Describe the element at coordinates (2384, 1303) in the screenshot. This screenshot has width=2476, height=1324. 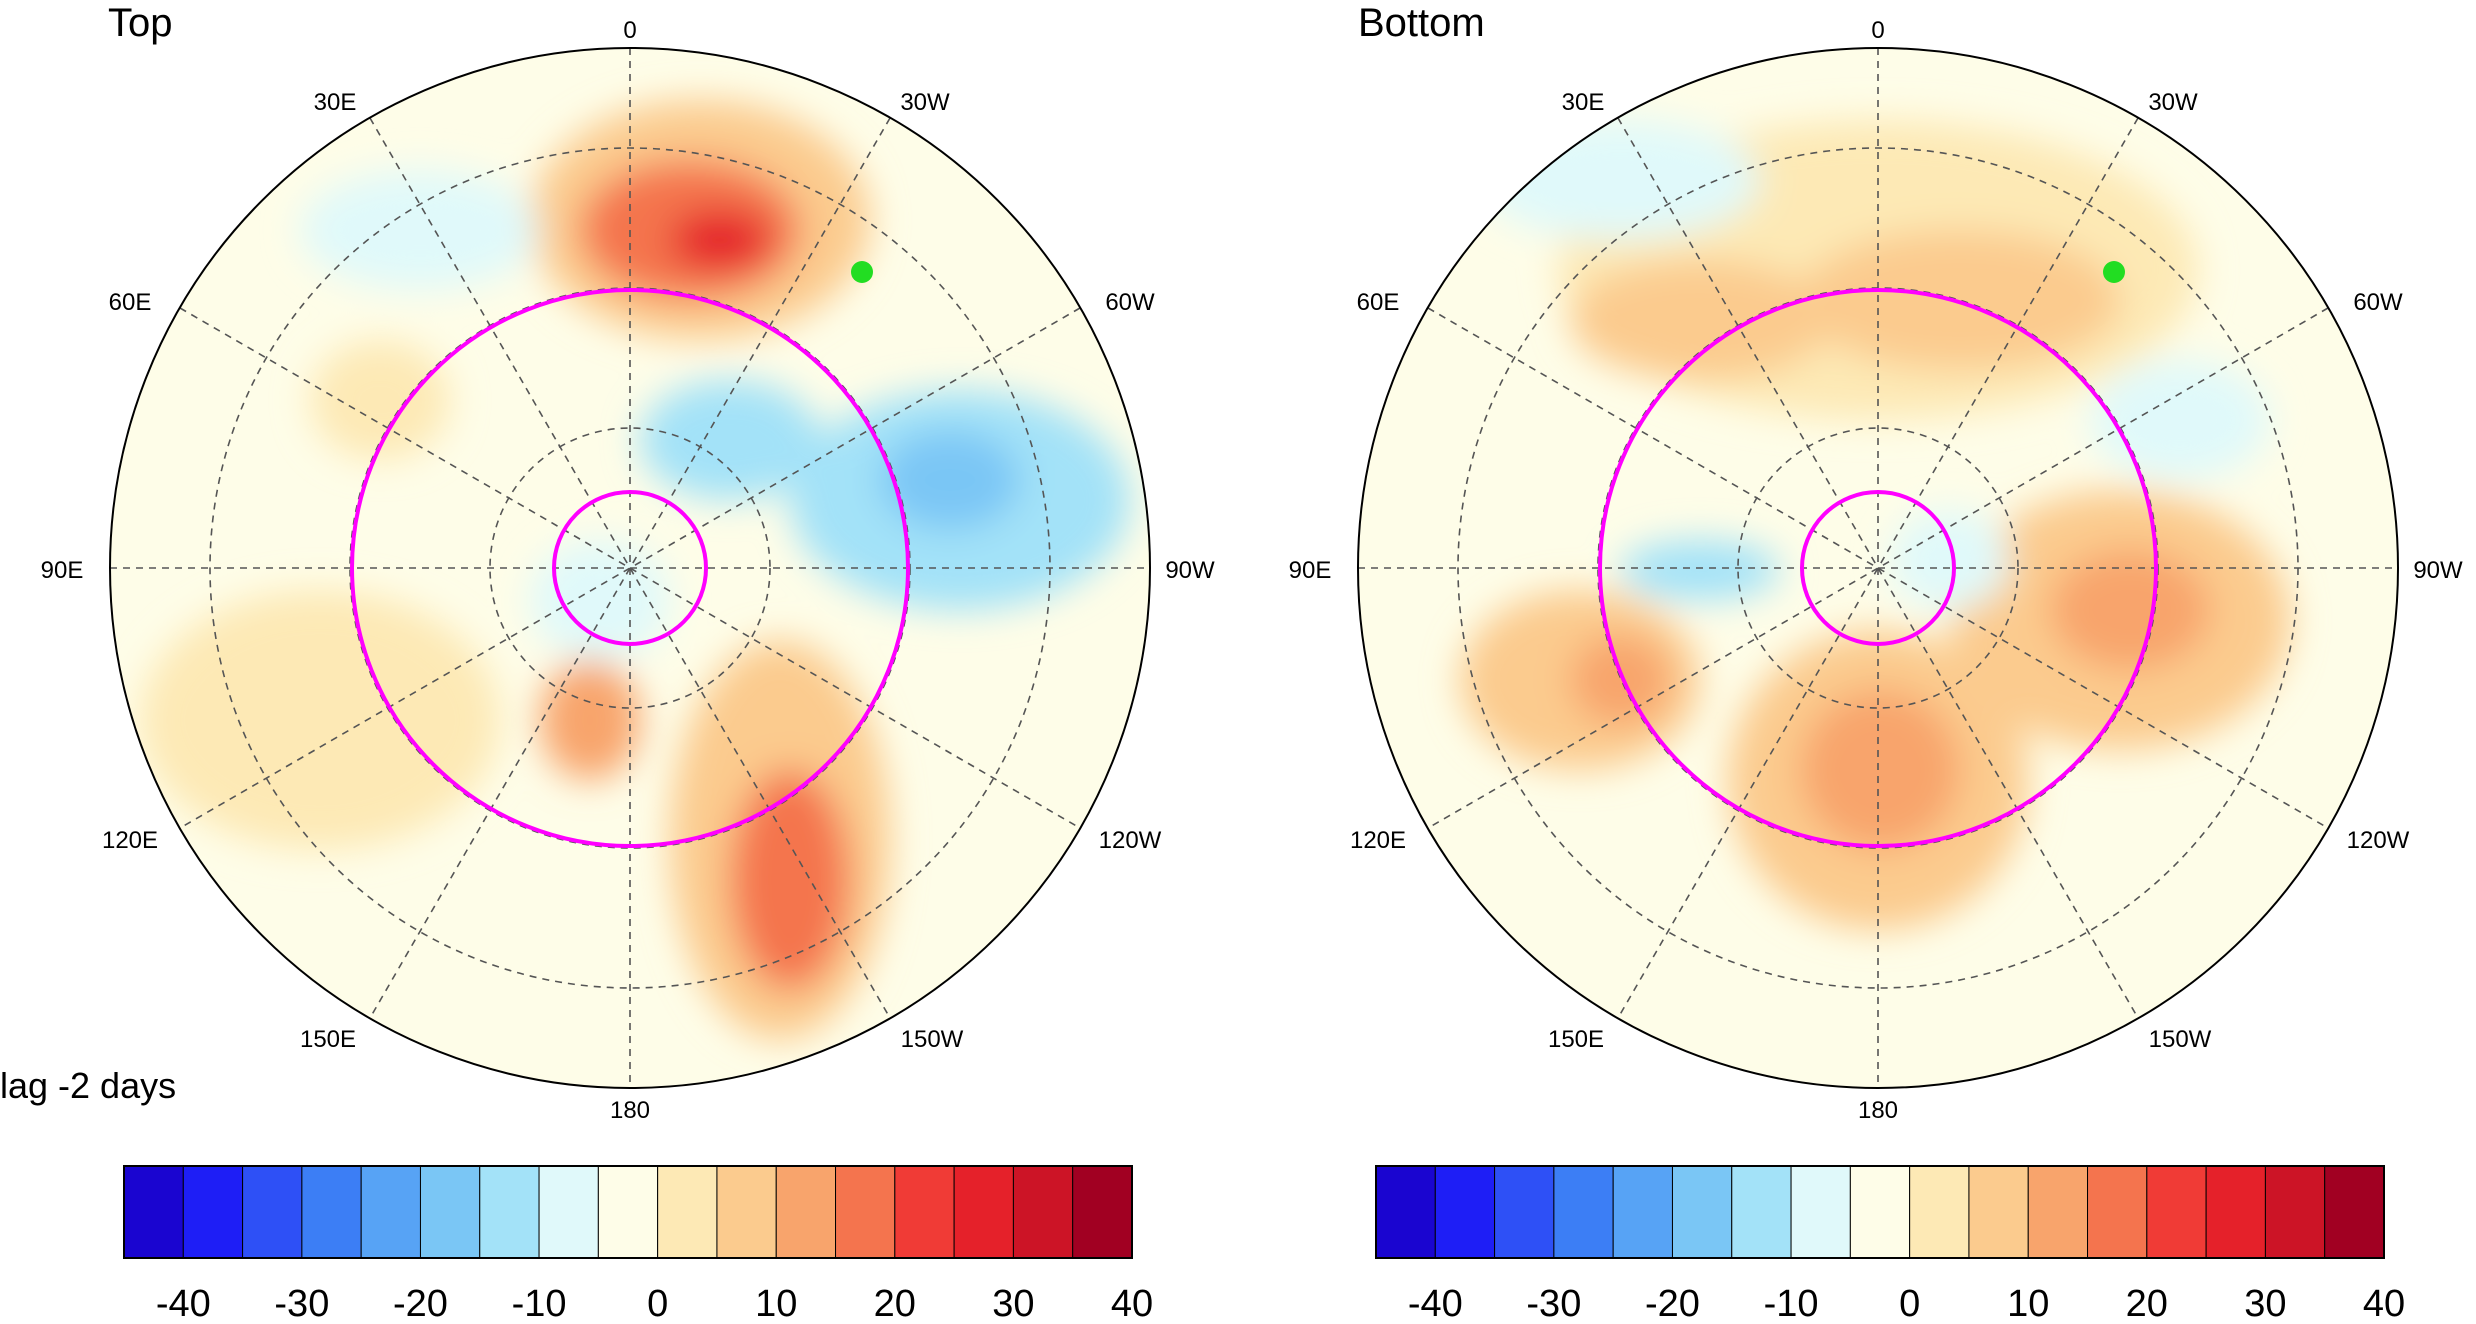
I see `colorbar-tick-bottom-8: 40` at that location.